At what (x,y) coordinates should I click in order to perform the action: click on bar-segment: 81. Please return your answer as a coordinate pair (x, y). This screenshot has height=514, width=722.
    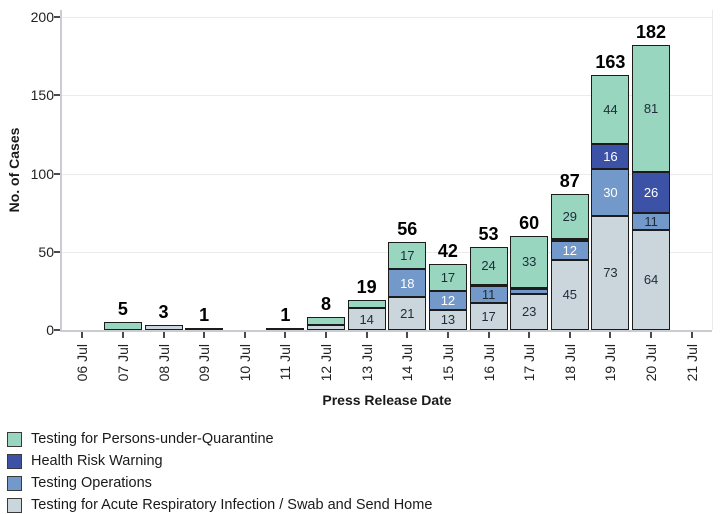
    Looking at the image, I should click on (651, 108).